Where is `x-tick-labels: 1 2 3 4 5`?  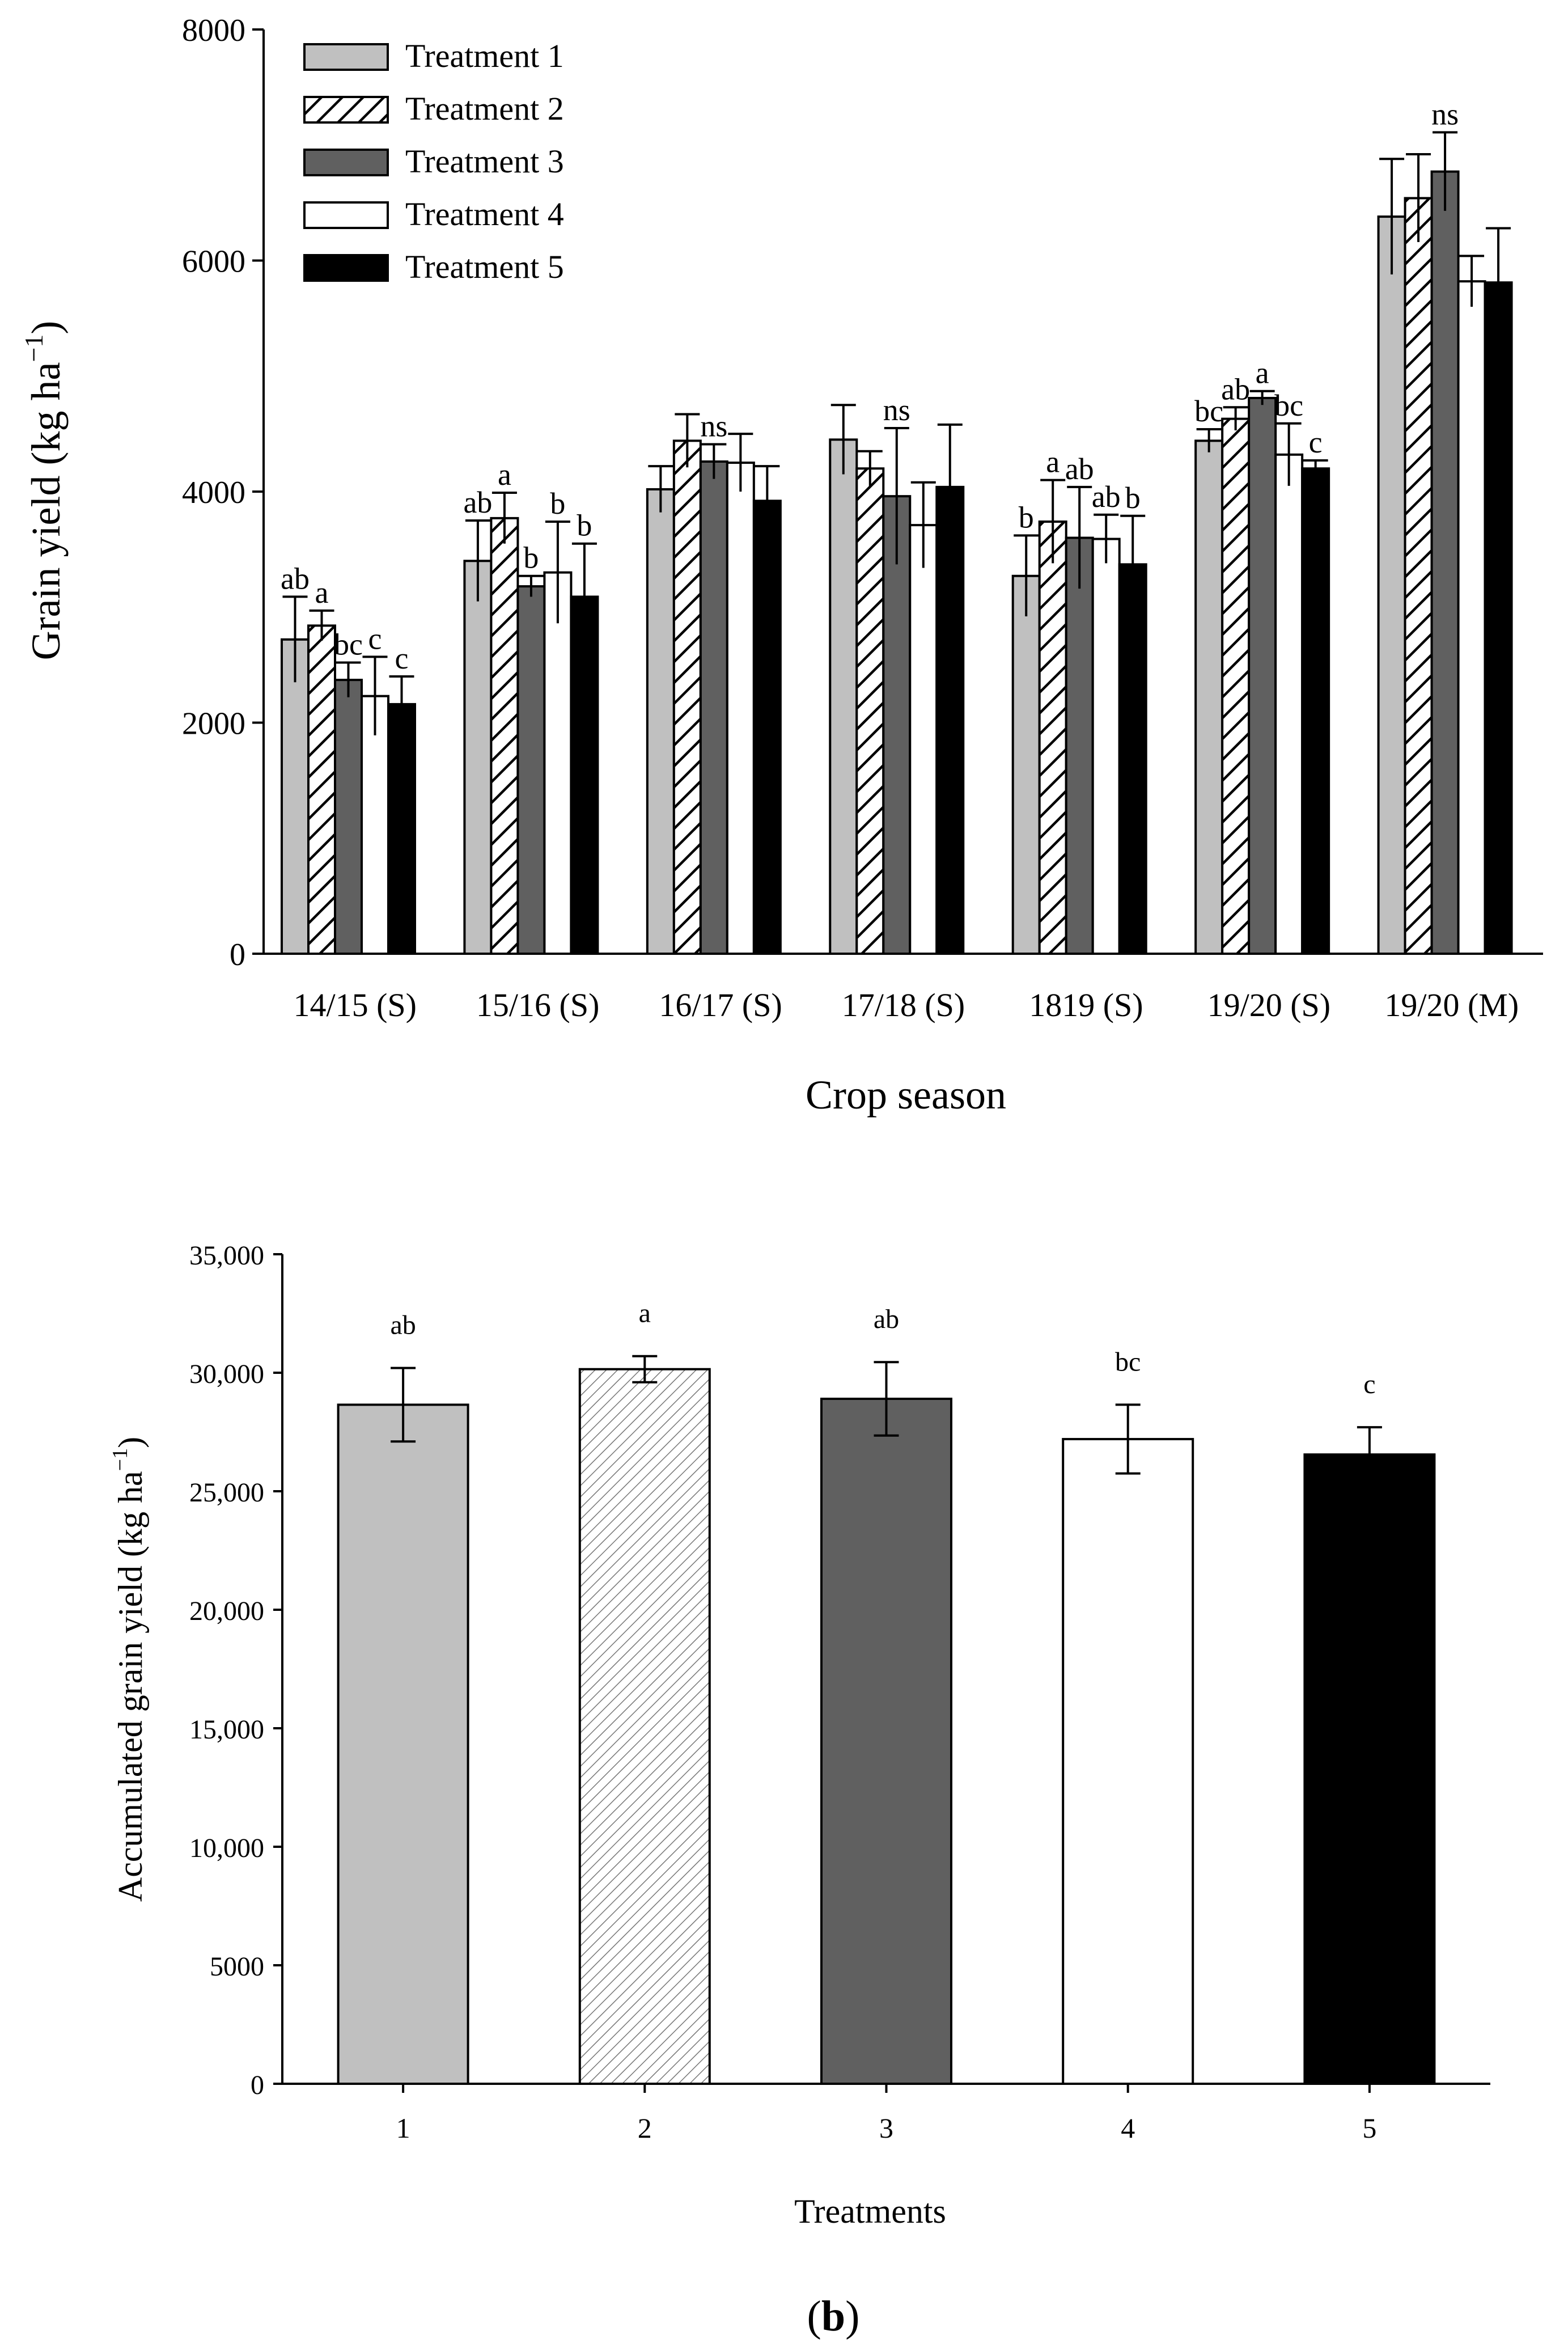
x-tick-labels: 1 2 3 4 5 is located at coordinates (886, 2114).